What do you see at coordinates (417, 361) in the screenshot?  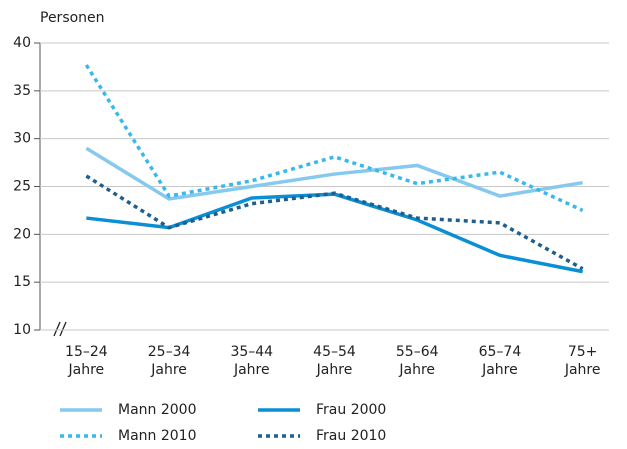 I see `x-tick-label: 55–64 Jahre` at bounding box center [417, 361].